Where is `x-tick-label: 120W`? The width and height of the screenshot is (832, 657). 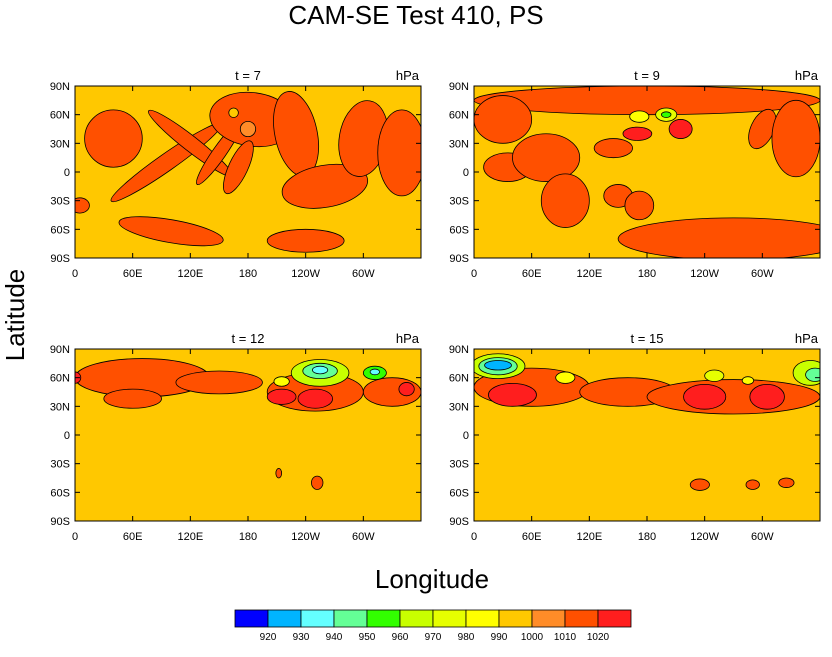 x-tick-label: 120W is located at coordinates (305, 537).